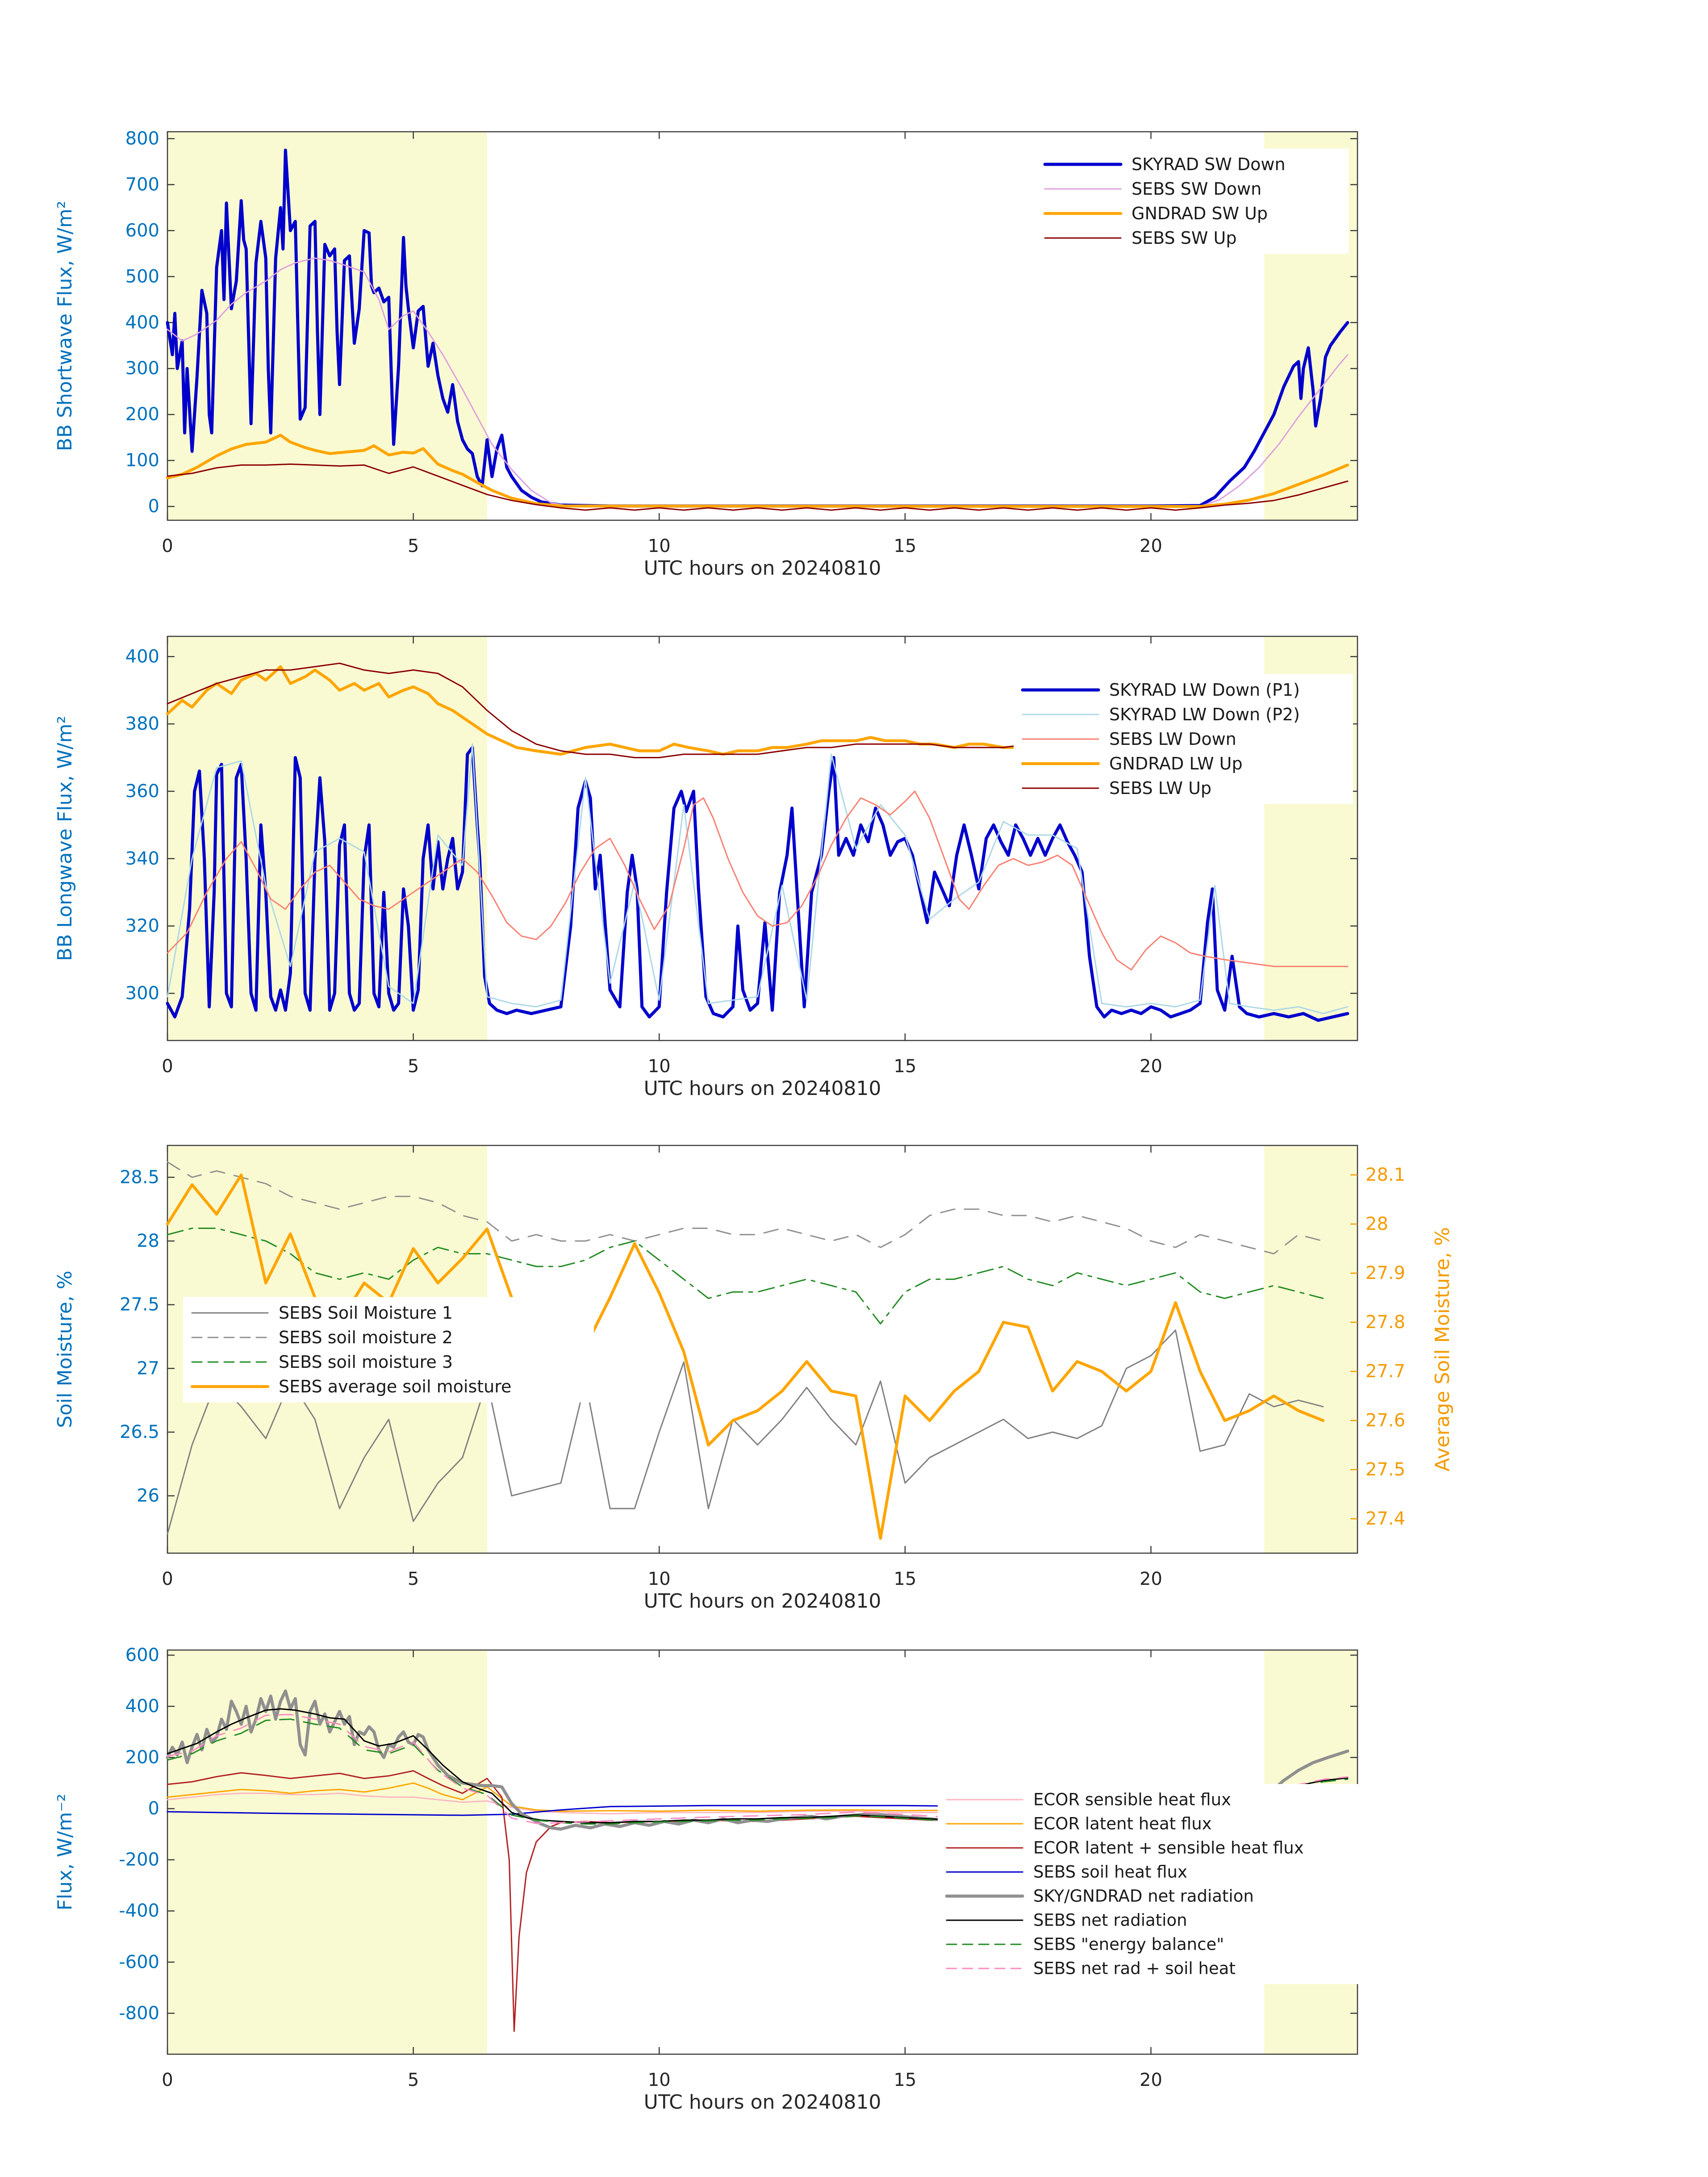  What do you see at coordinates (142, 460) in the screenshot?
I see `y-tick-label: 100` at bounding box center [142, 460].